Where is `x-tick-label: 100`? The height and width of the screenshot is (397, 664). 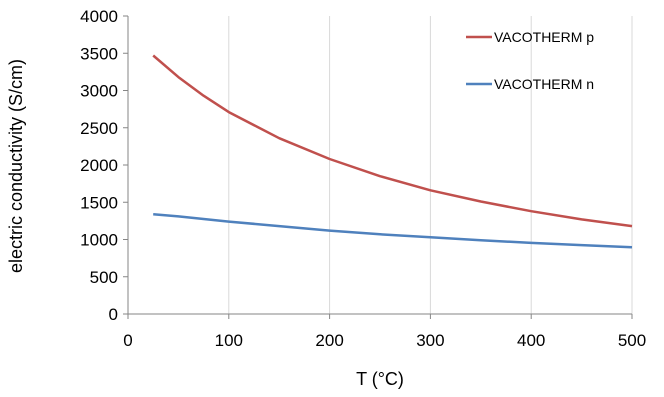
x-tick-label: 100 is located at coordinates (229, 340).